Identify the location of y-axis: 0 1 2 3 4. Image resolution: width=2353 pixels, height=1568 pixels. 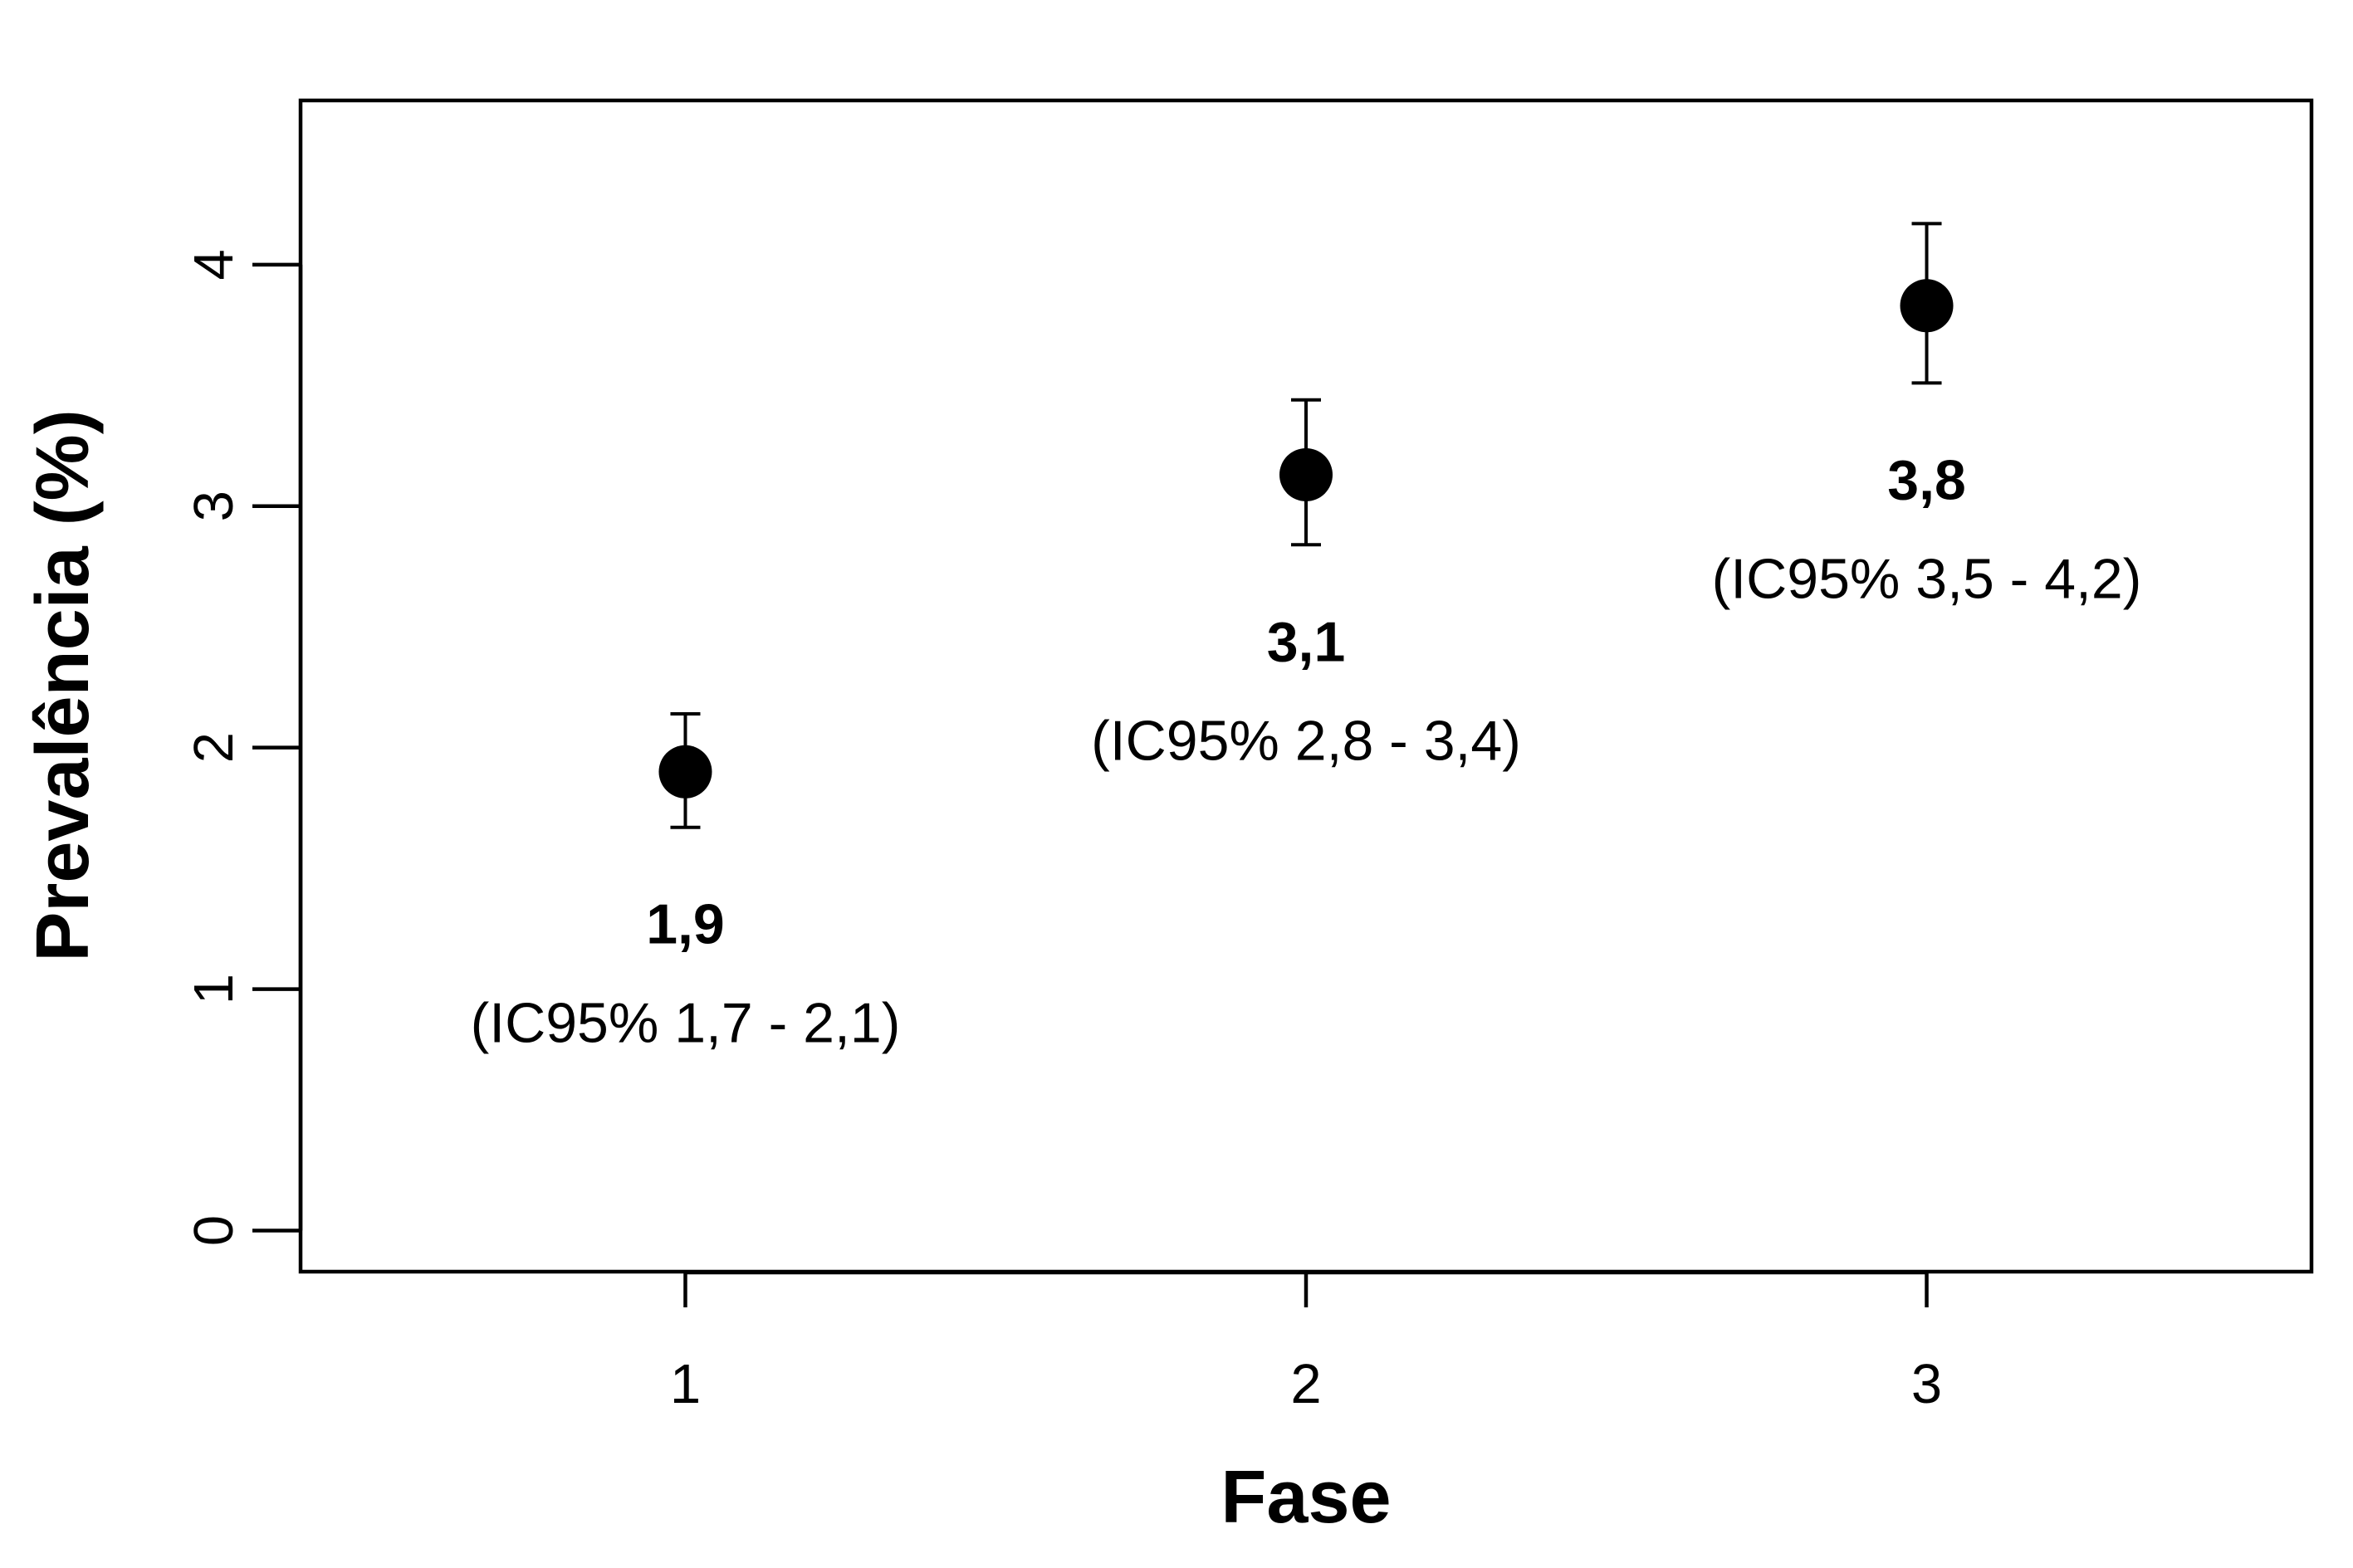
(243, 747).